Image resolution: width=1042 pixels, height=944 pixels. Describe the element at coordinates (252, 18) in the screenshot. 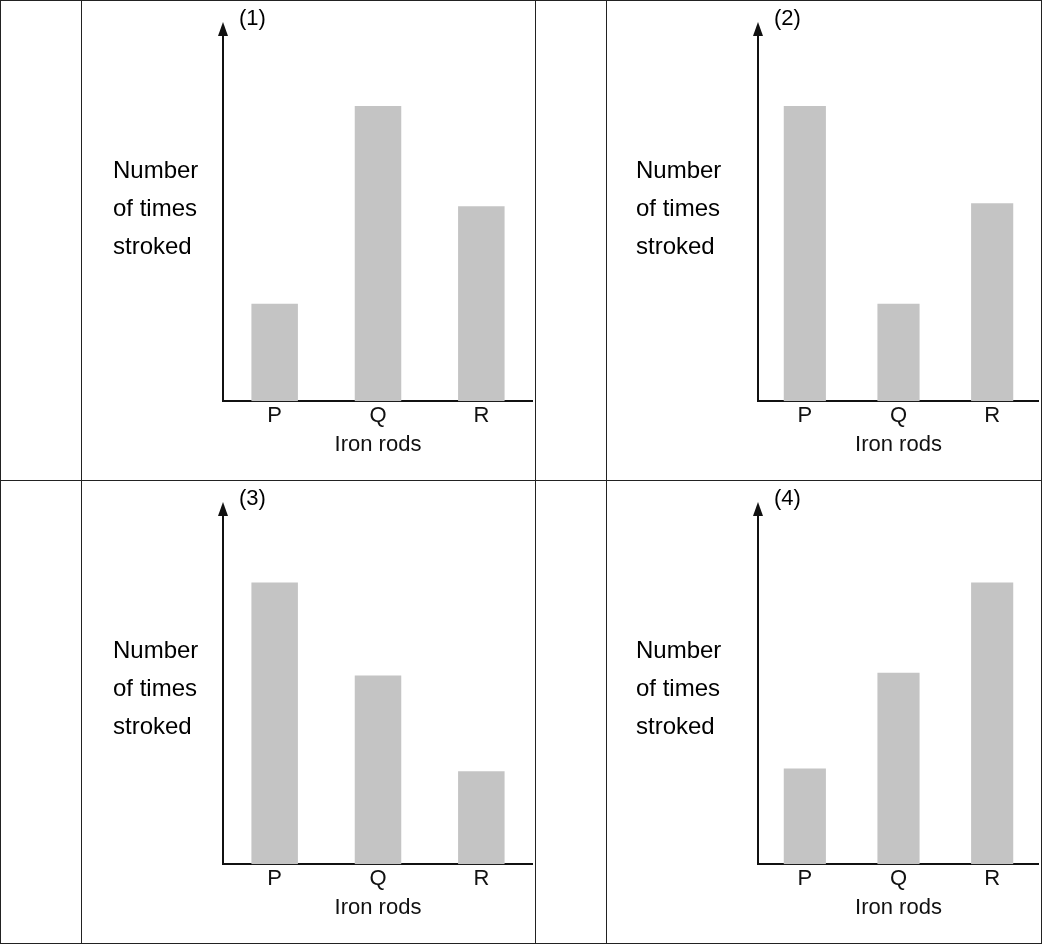

I see `chart-title: (1)` at that location.